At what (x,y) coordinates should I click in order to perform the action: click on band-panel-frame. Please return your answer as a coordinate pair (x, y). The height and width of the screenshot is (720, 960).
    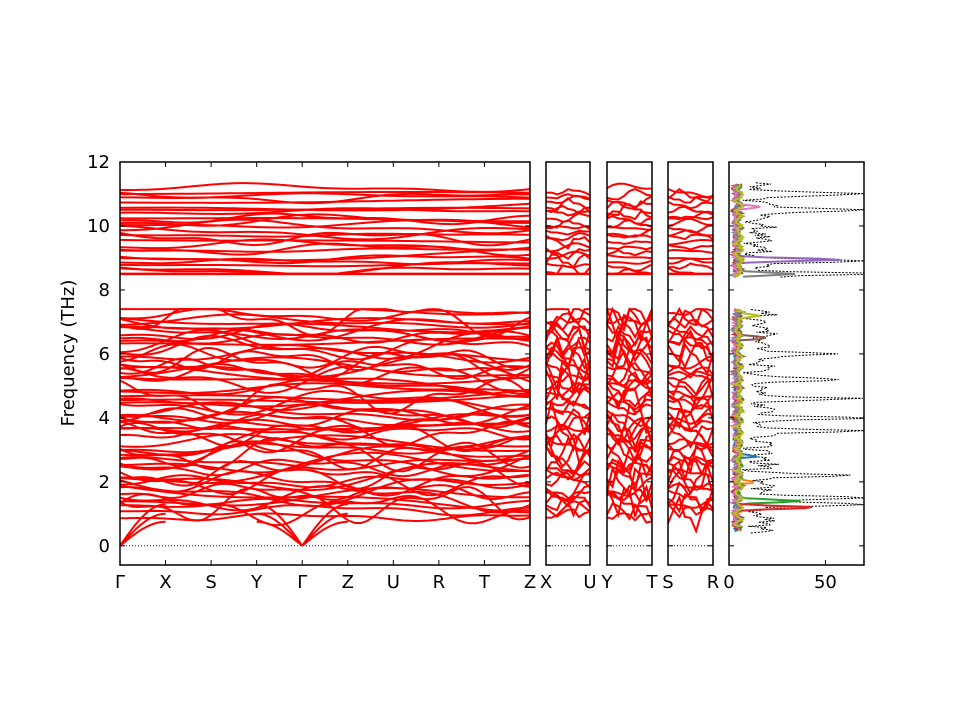
    Looking at the image, I should click on (629, 363).